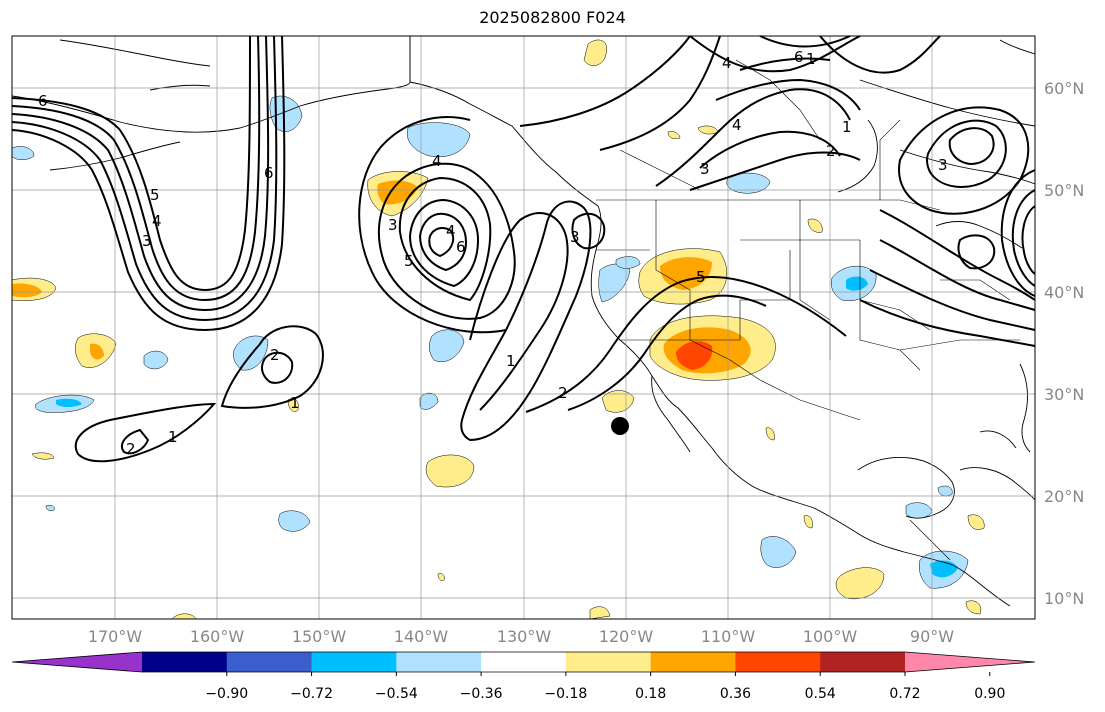 The width and height of the screenshot is (1105, 712). Describe the element at coordinates (1064, 292) in the screenshot. I see `lat-label: 40°N` at that location.